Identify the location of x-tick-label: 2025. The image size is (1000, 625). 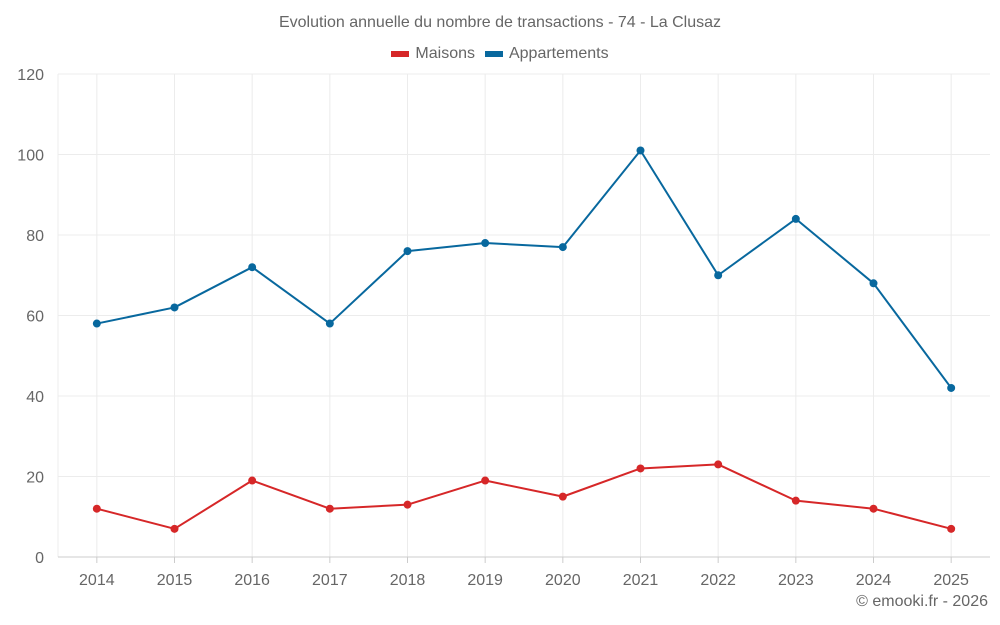
(951, 580).